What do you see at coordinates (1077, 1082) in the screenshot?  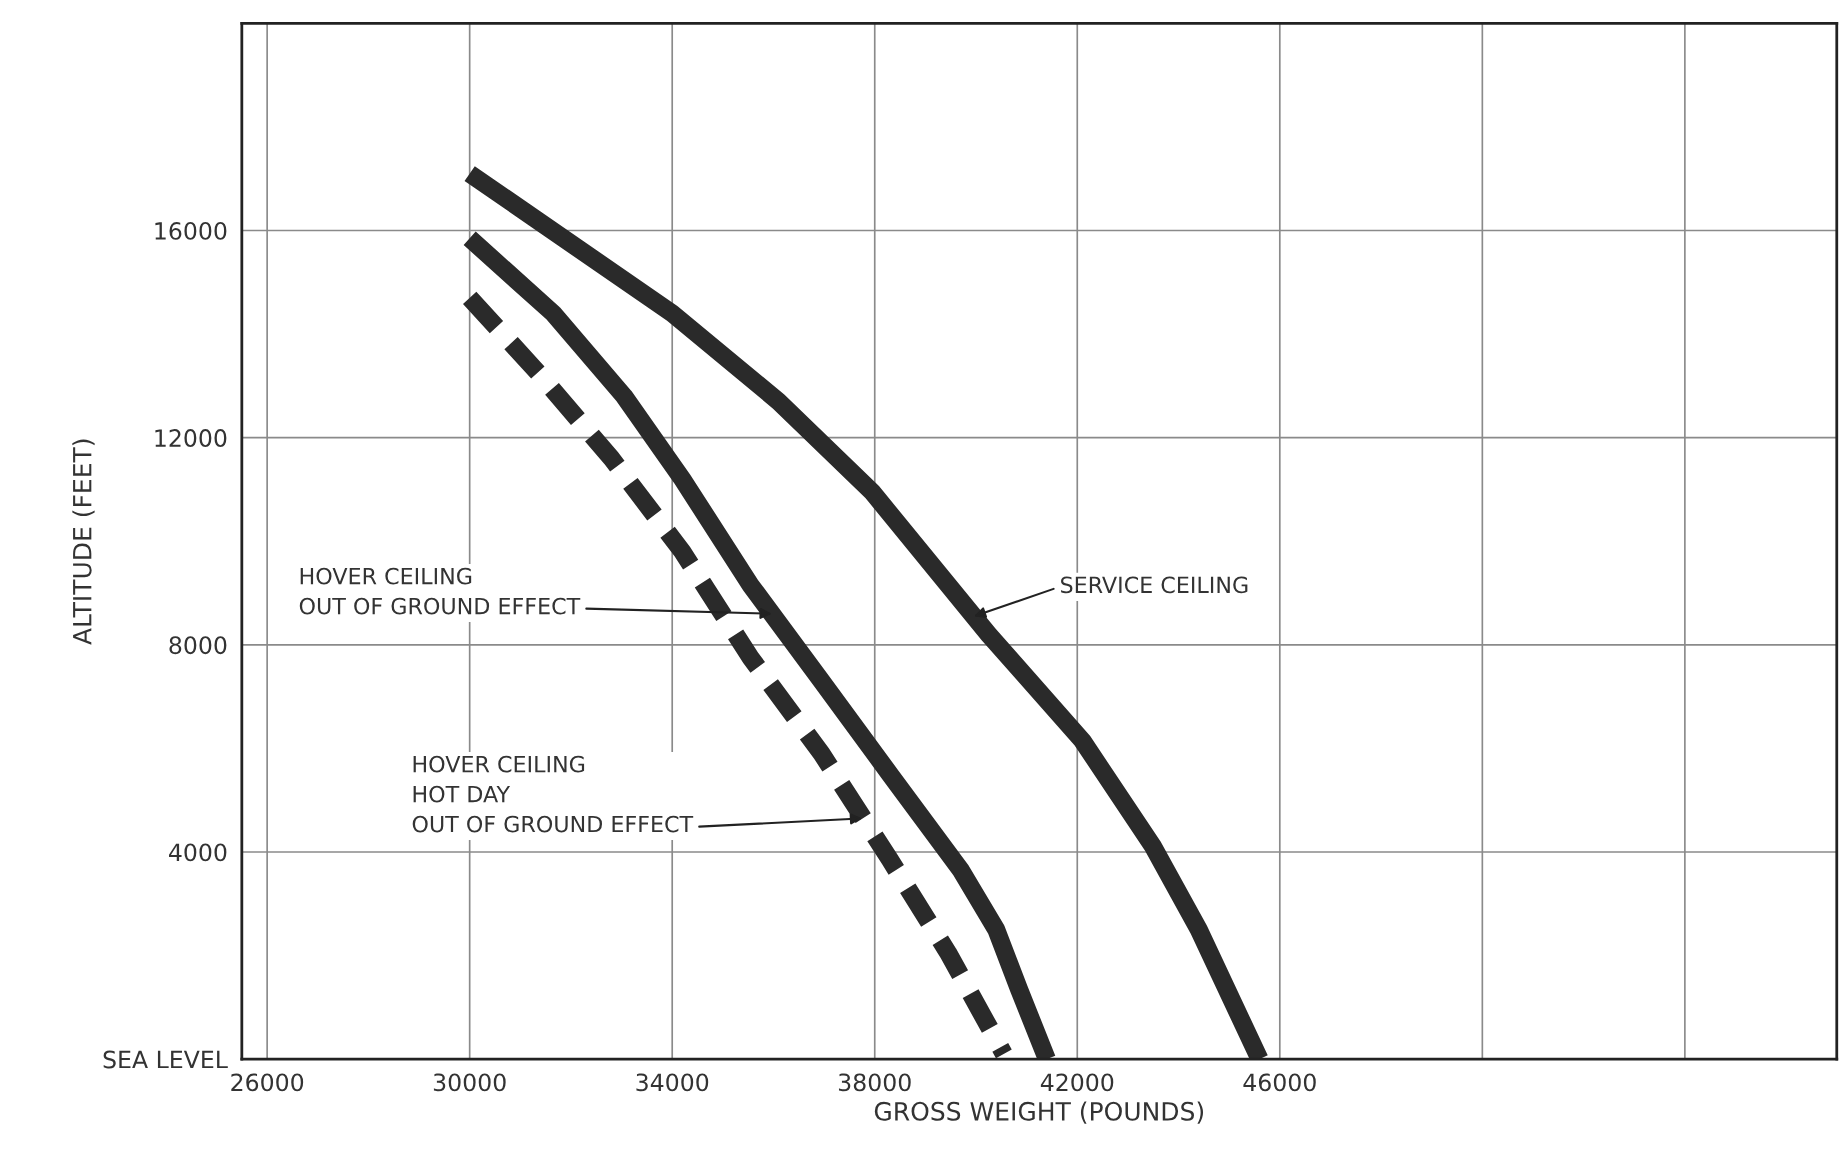 I see `x-tick-label: 42000` at bounding box center [1077, 1082].